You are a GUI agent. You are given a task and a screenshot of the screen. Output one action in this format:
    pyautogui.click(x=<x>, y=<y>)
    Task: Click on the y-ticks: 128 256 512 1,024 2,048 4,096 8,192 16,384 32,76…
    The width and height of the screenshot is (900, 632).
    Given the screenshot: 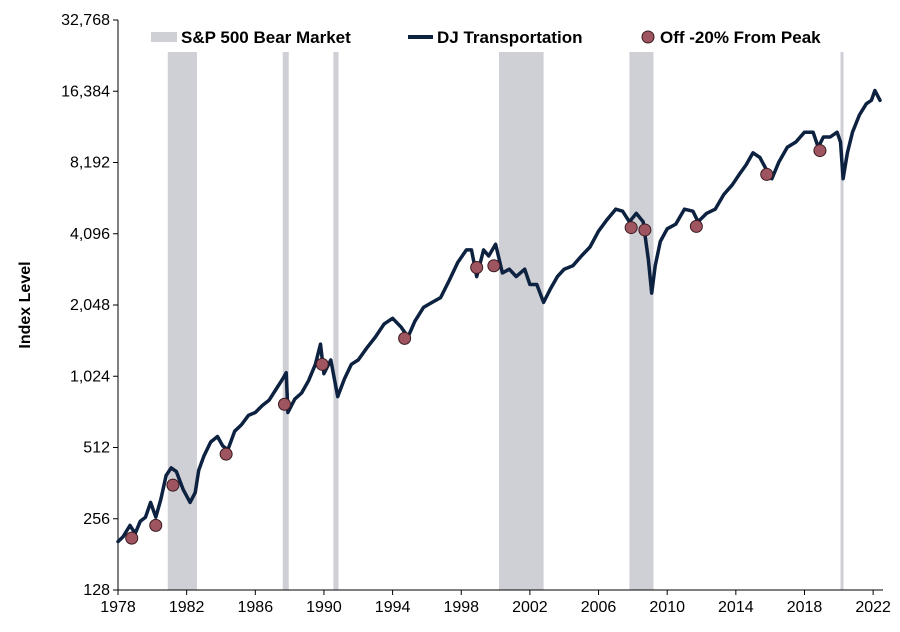 What is the action you would take?
    pyautogui.click(x=89, y=305)
    